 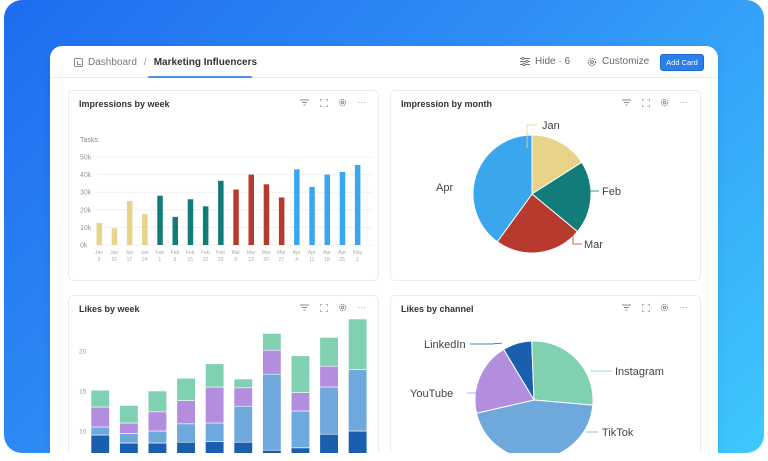 What do you see at coordinates (444, 188) in the screenshot?
I see `pie-label: Apr` at bounding box center [444, 188].